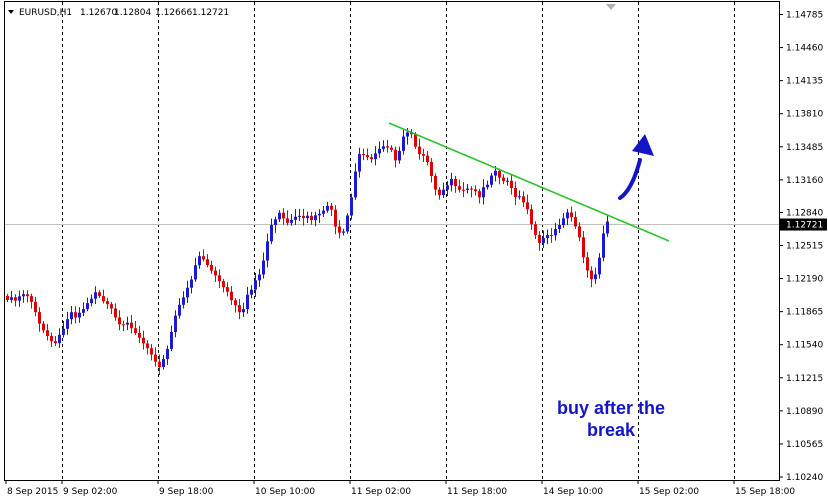  What do you see at coordinates (611, 430) in the screenshot?
I see `annotation-line-2: break` at bounding box center [611, 430].